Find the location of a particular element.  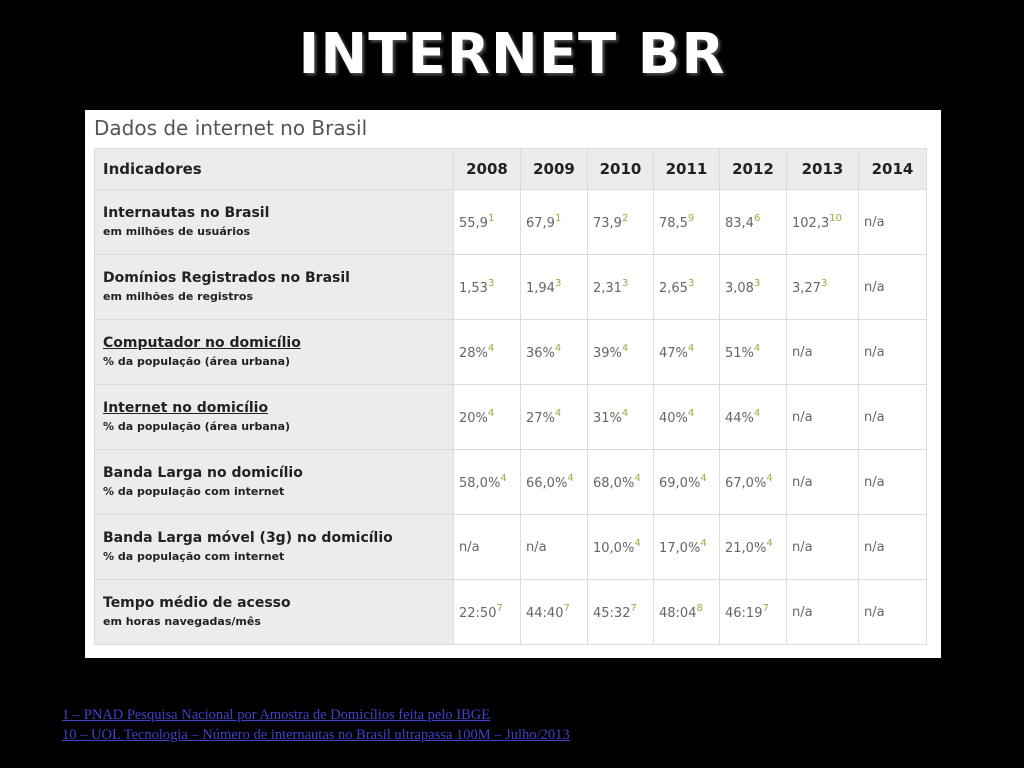

value-cell: 1,533 is located at coordinates (487, 287).